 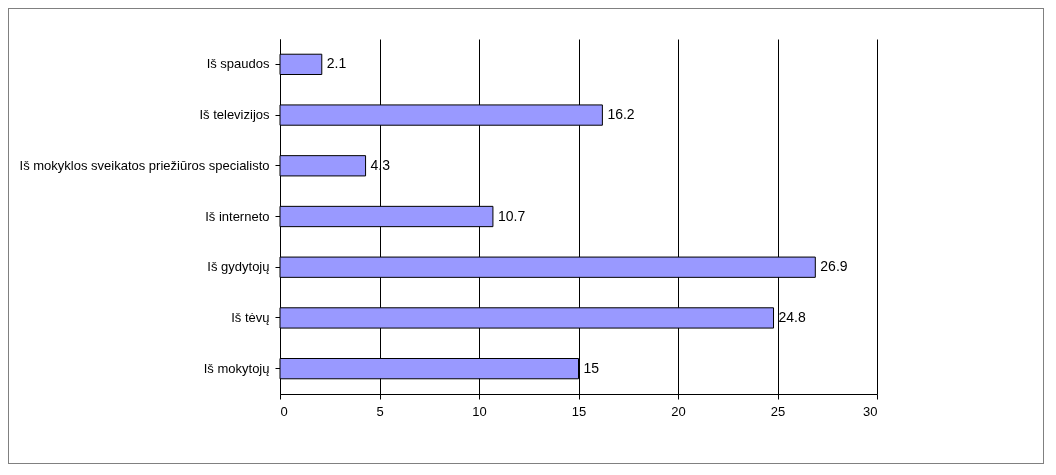 What do you see at coordinates (237, 216) in the screenshot?
I see `y-tick-label: Iš interneto` at bounding box center [237, 216].